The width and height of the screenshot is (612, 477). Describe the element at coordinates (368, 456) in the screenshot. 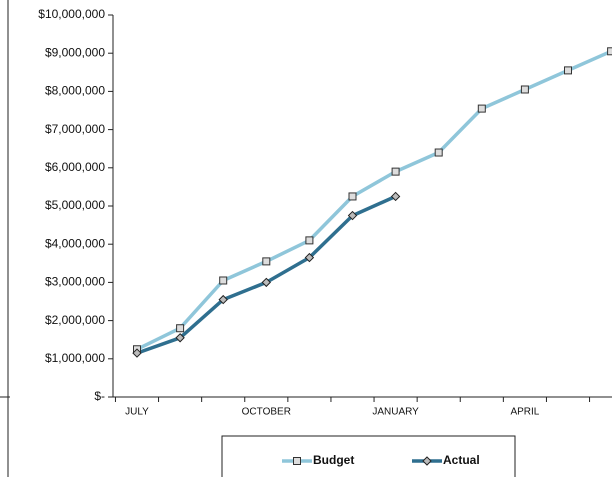

I see `legend-box` at that location.